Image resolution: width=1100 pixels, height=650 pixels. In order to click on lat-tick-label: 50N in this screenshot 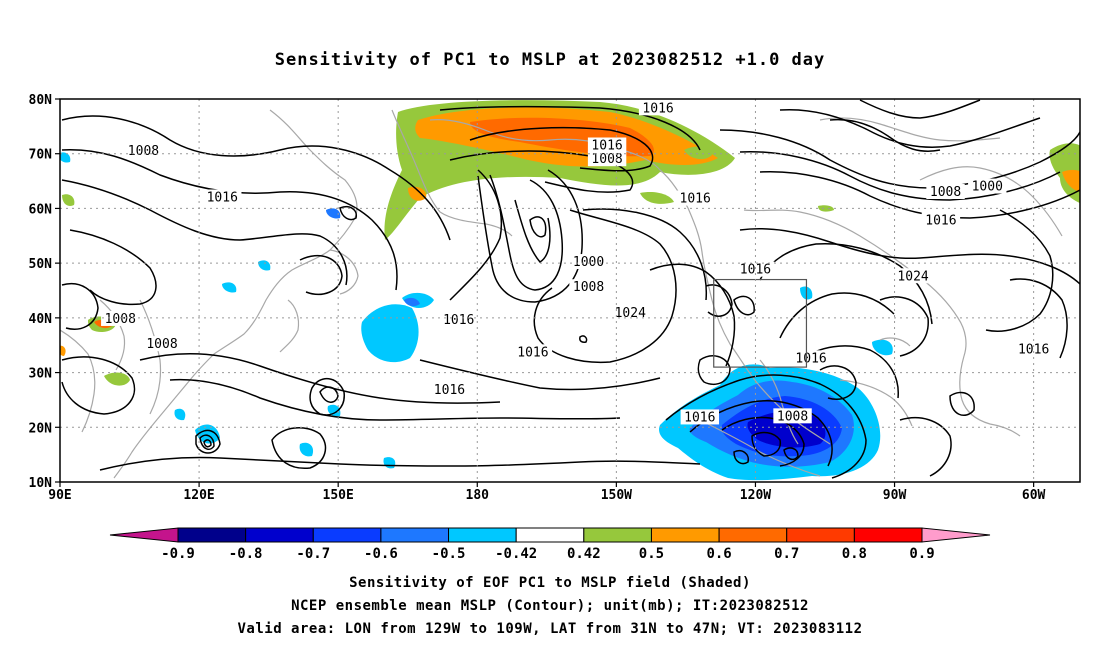, I will do `click(41, 264)`.